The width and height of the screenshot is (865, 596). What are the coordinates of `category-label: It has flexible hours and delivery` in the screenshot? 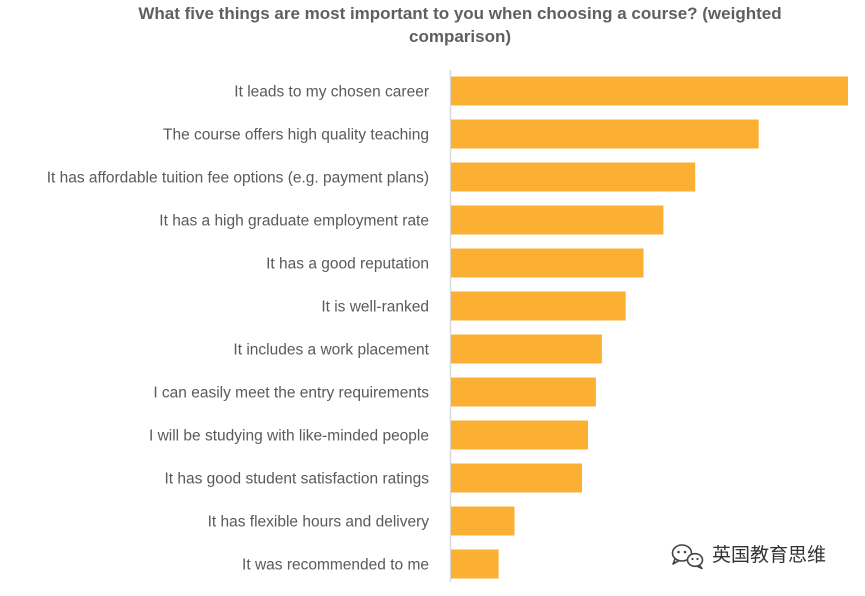 It's located at (319, 522).